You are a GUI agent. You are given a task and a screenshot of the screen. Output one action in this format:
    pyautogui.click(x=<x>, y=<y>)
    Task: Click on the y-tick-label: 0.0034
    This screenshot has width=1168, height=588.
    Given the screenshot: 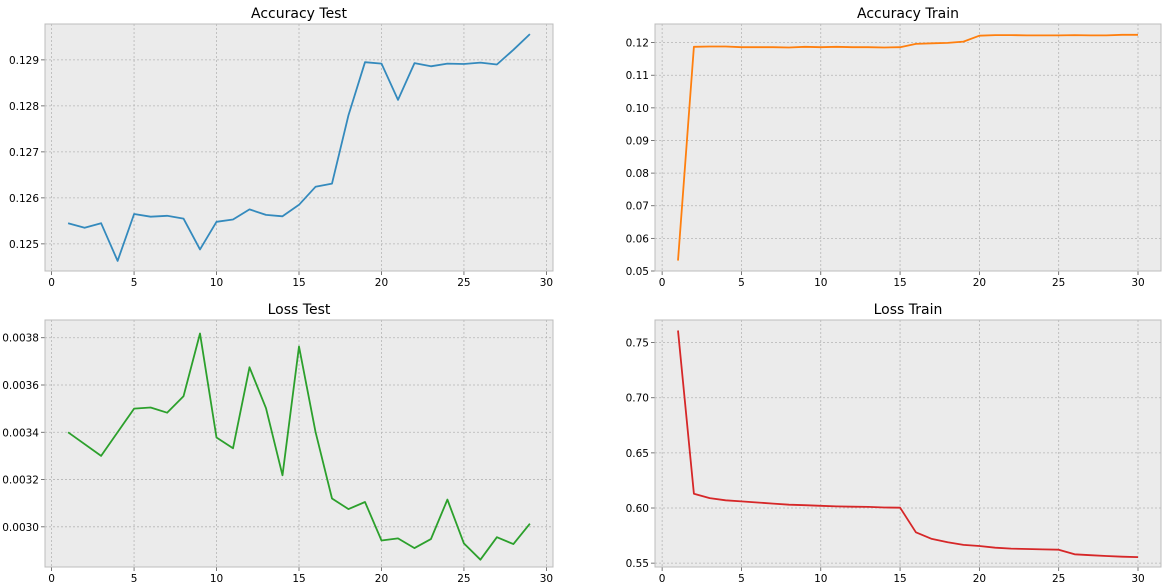 What is the action you would take?
    pyautogui.click(x=20, y=433)
    